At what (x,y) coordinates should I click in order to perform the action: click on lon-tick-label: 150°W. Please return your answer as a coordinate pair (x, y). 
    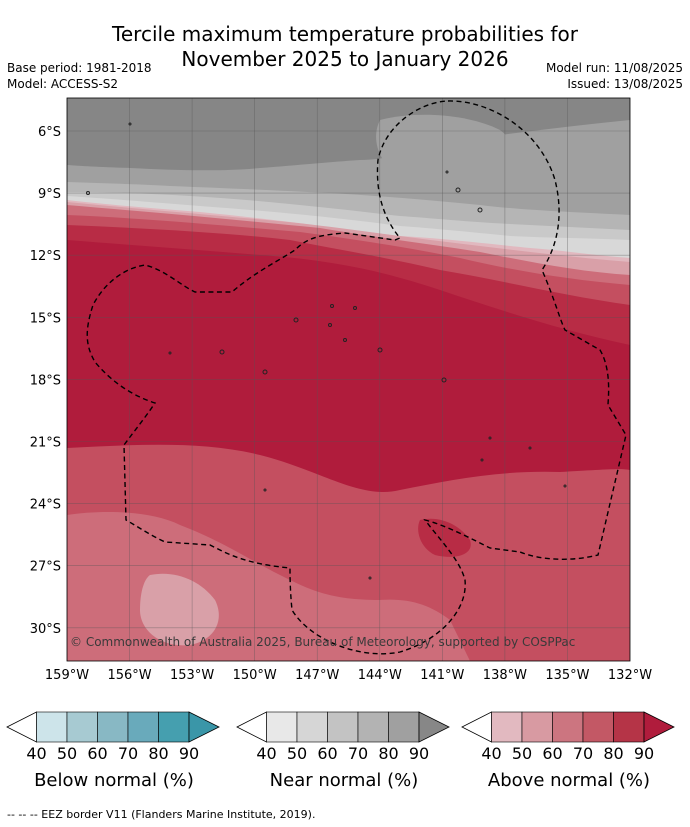
    Looking at the image, I should click on (255, 675).